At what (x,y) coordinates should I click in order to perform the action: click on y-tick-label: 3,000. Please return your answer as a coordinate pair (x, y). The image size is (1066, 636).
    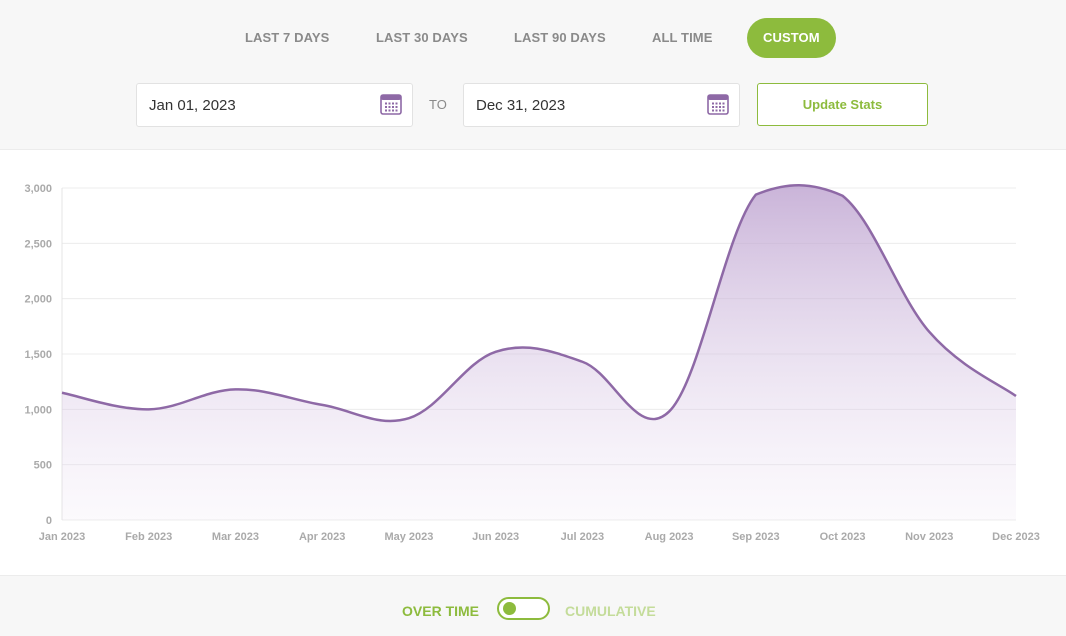
    Looking at the image, I should click on (38, 189).